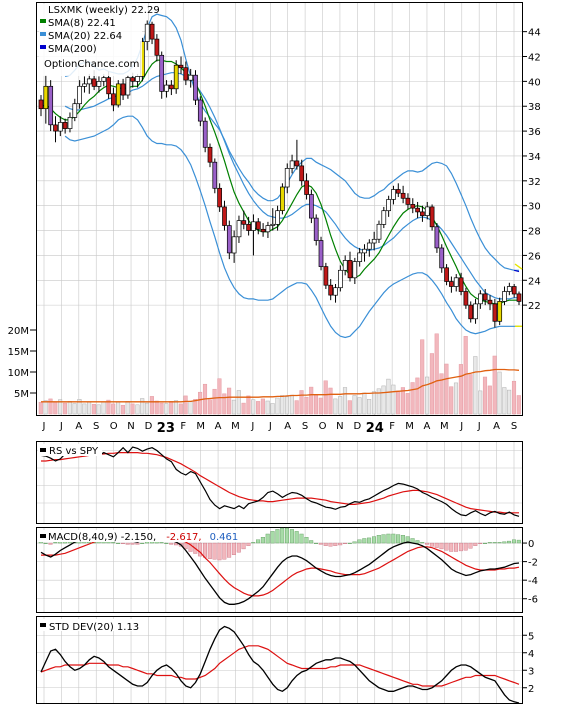 The width and height of the screenshot is (566, 706). What do you see at coordinates (43, 21) in the screenshot?
I see `legend-swatch-sma8` at bounding box center [43, 21].